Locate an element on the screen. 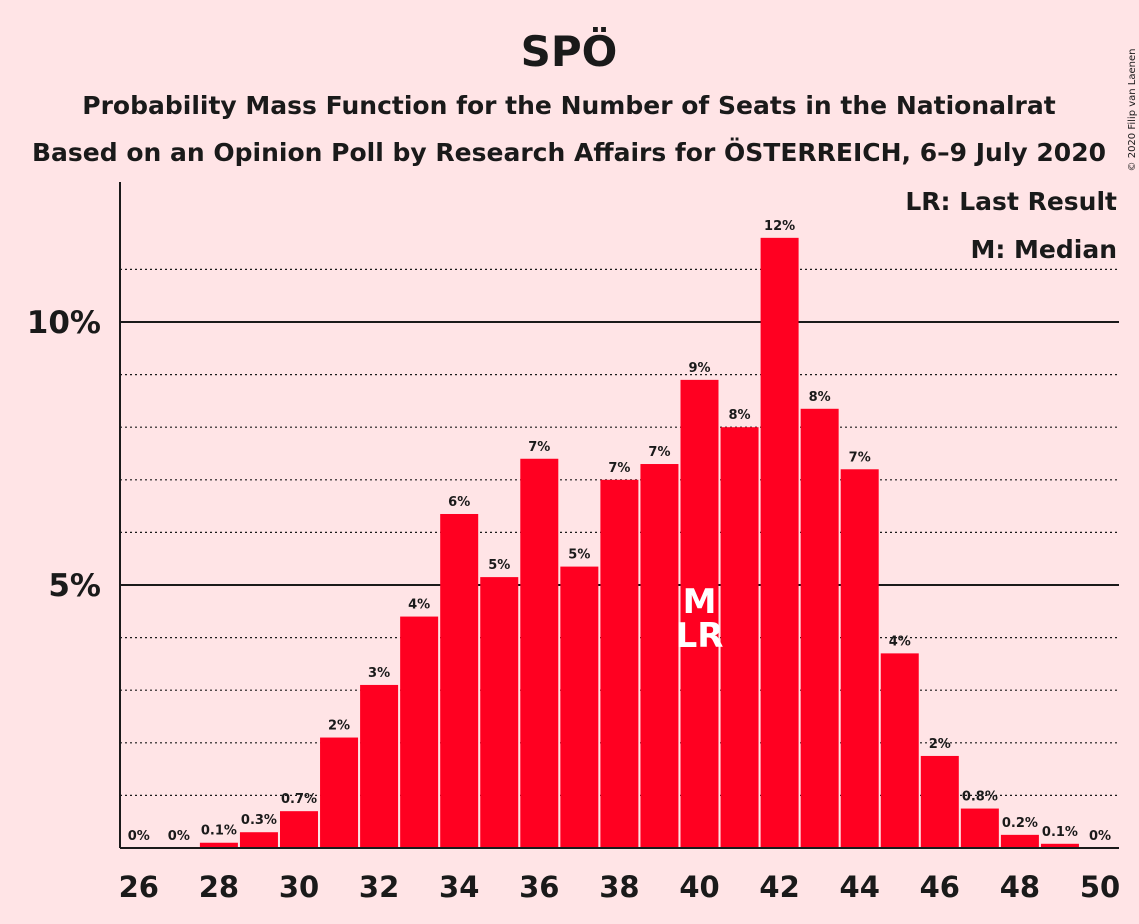 This screenshot has height=924, width=1139. y-tick-label: 5% is located at coordinates (74, 586).